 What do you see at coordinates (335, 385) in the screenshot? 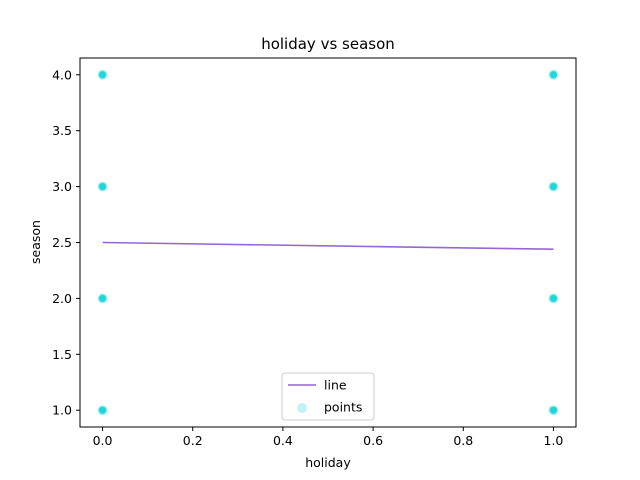
I see `legend-label: line` at bounding box center [335, 385].